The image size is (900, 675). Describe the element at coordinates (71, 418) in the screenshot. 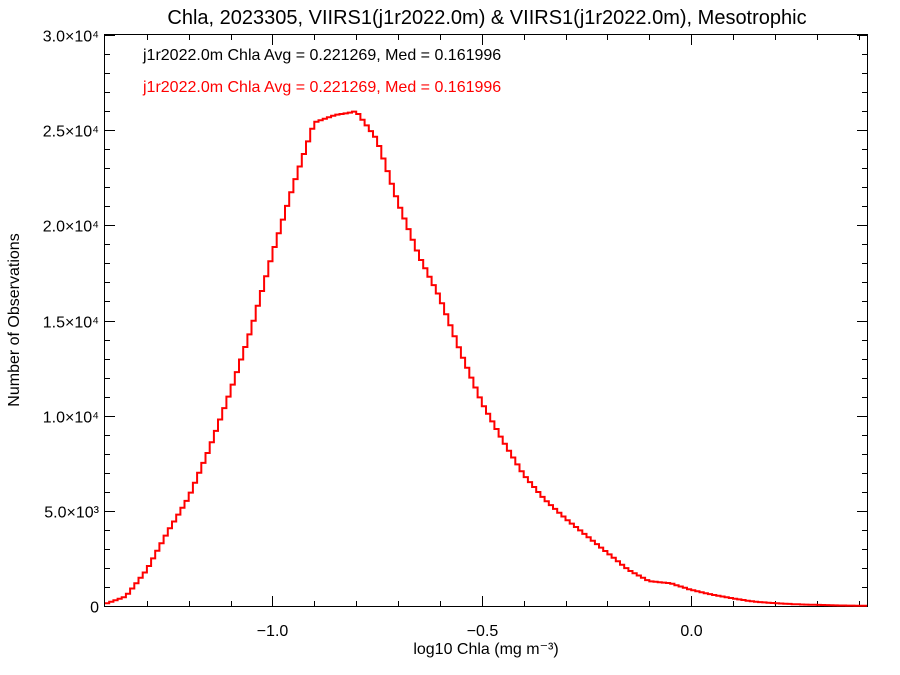

I see `y-tick-label: 1.0×10⁴` at that location.